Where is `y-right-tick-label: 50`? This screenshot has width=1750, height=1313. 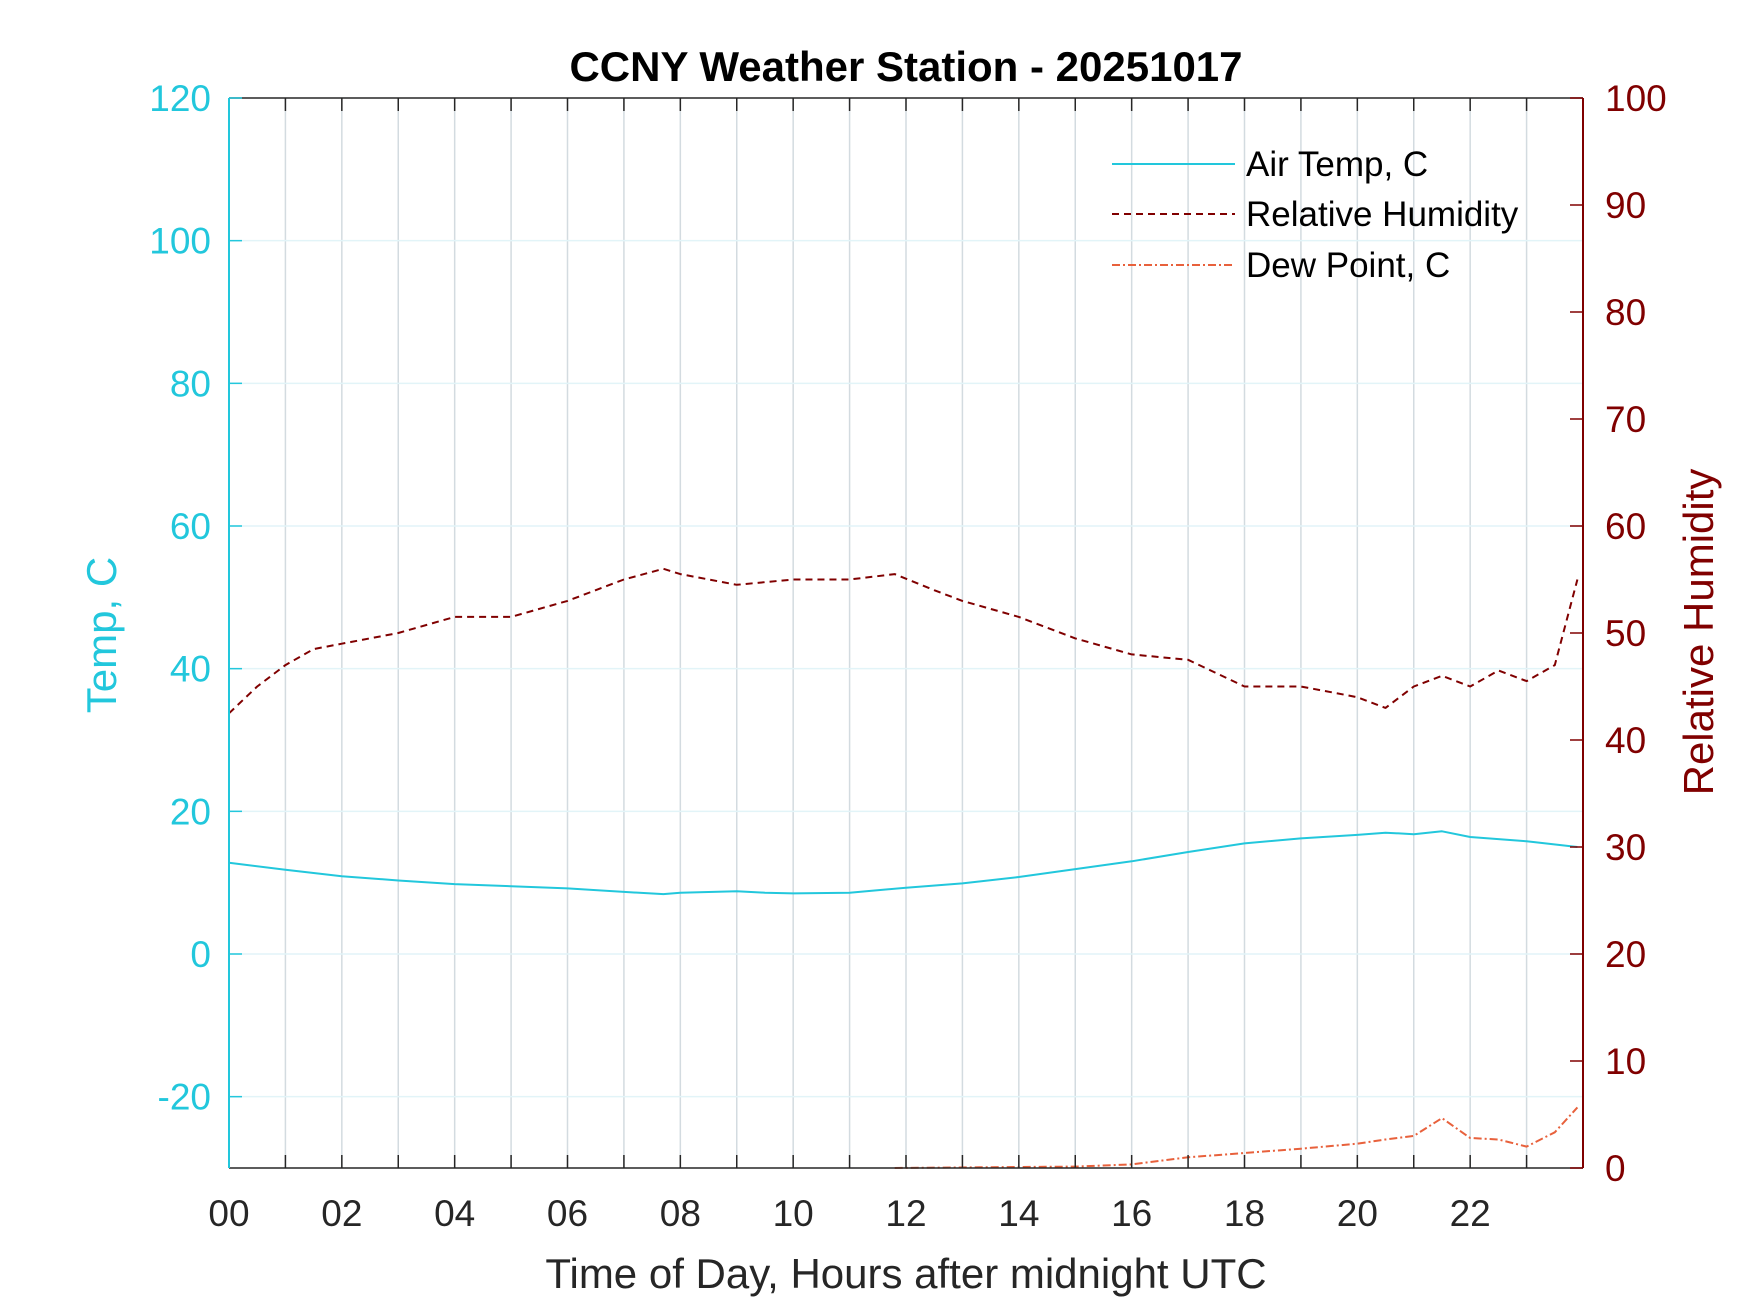
y-right-tick-label: 50 is located at coordinates (1625, 633).